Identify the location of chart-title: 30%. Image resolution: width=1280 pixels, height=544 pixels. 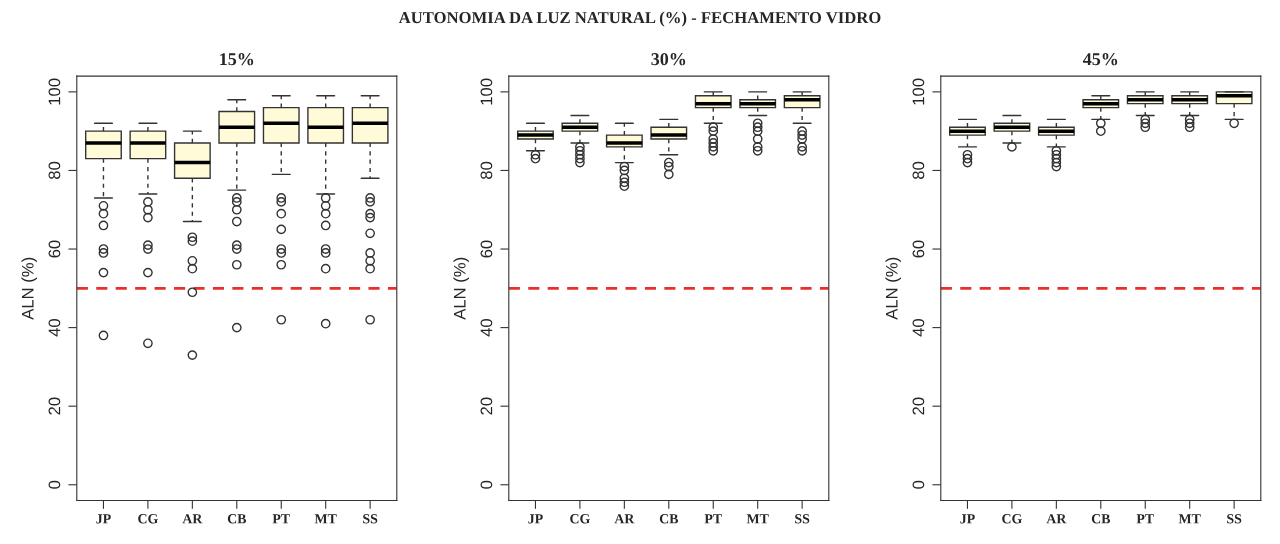
(668, 59).